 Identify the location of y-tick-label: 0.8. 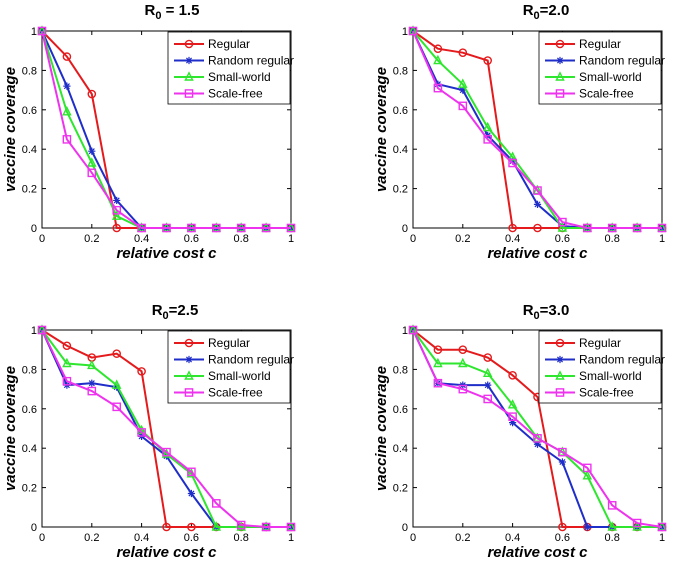
(29, 370).